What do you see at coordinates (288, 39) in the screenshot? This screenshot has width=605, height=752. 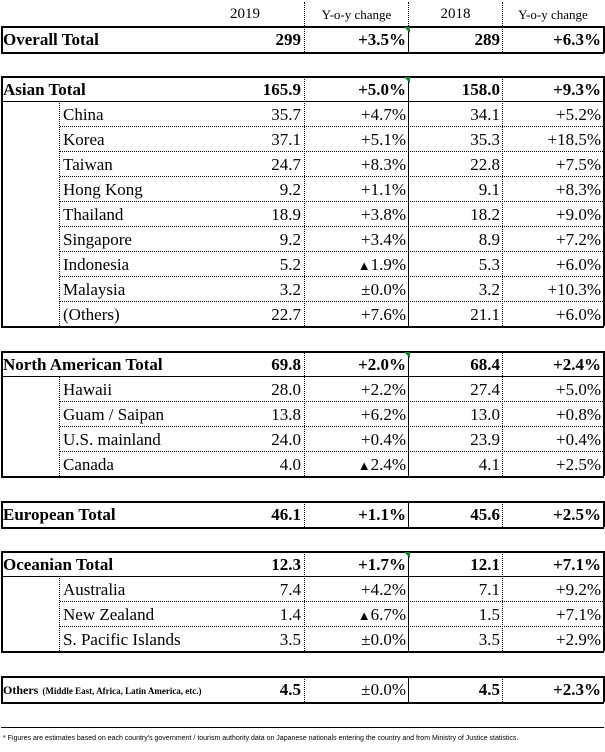 I see `overall-2019-value: 299` at bounding box center [288, 39].